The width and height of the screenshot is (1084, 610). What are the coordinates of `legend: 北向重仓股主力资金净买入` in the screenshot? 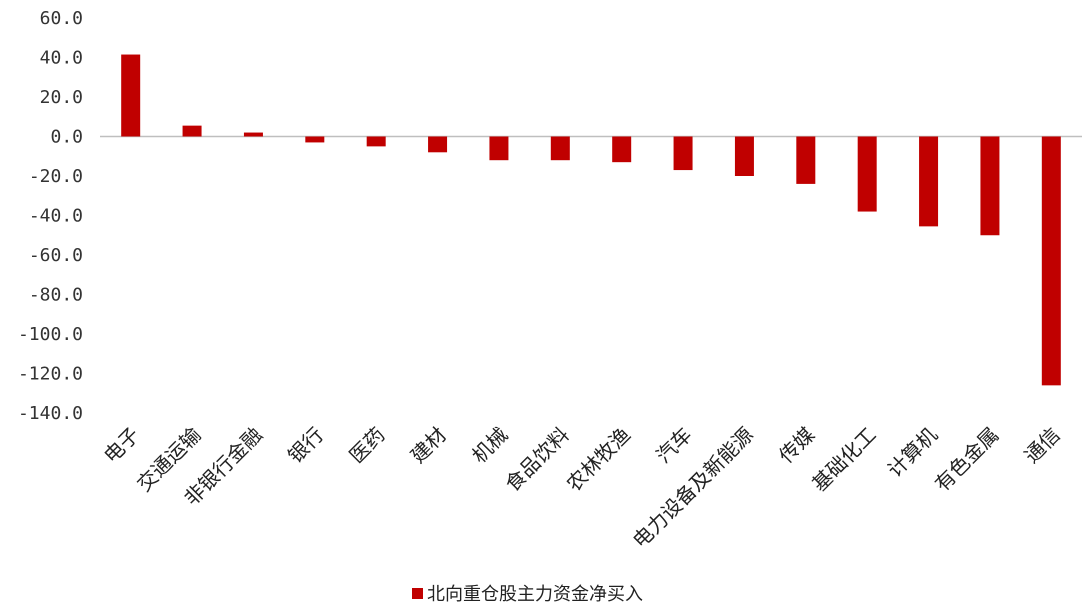 It's located at (527, 594).